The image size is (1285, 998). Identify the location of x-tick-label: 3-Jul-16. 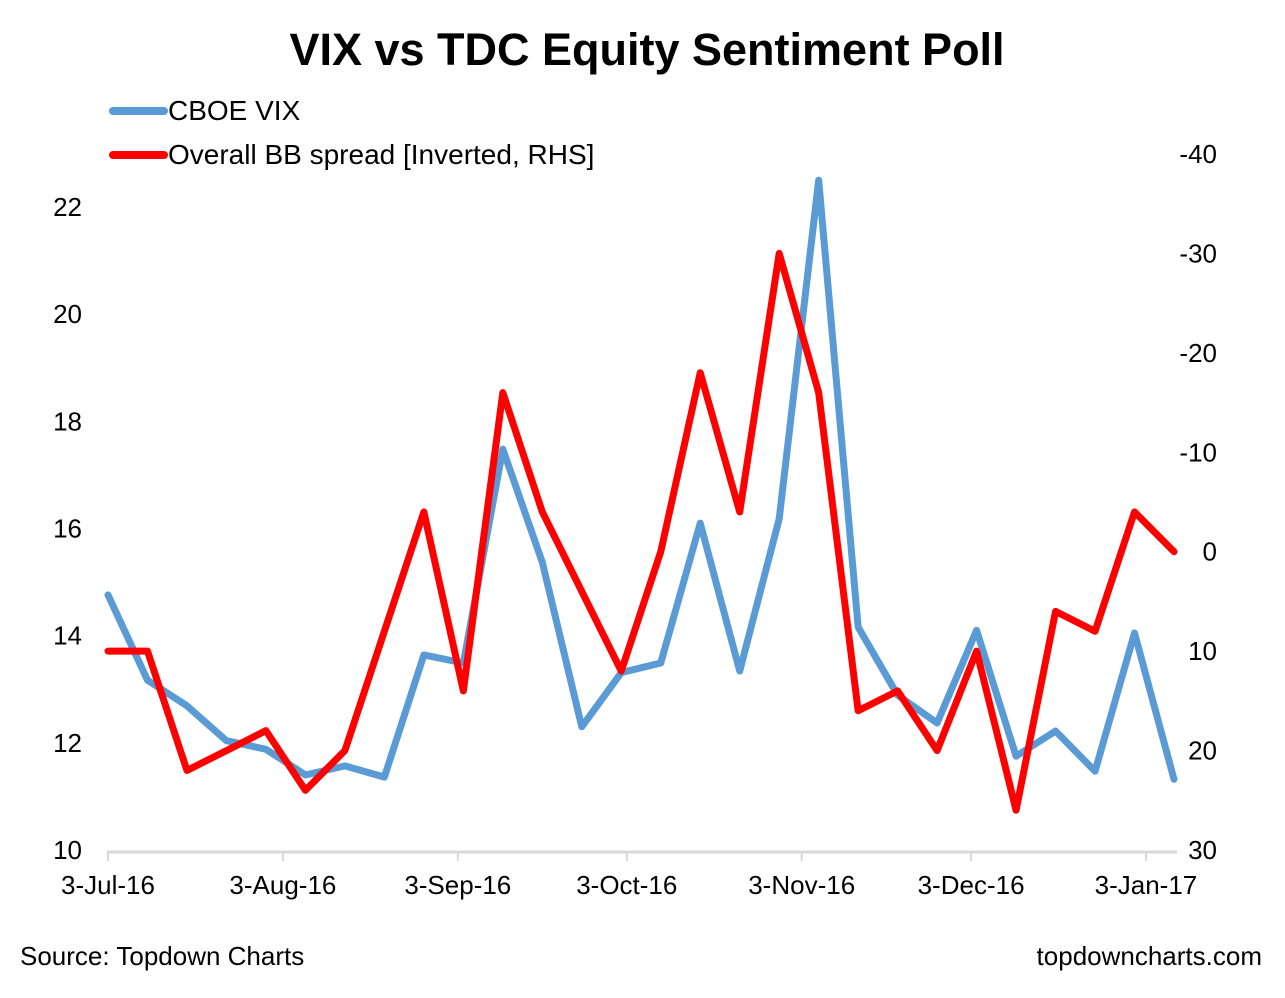
(108, 885).